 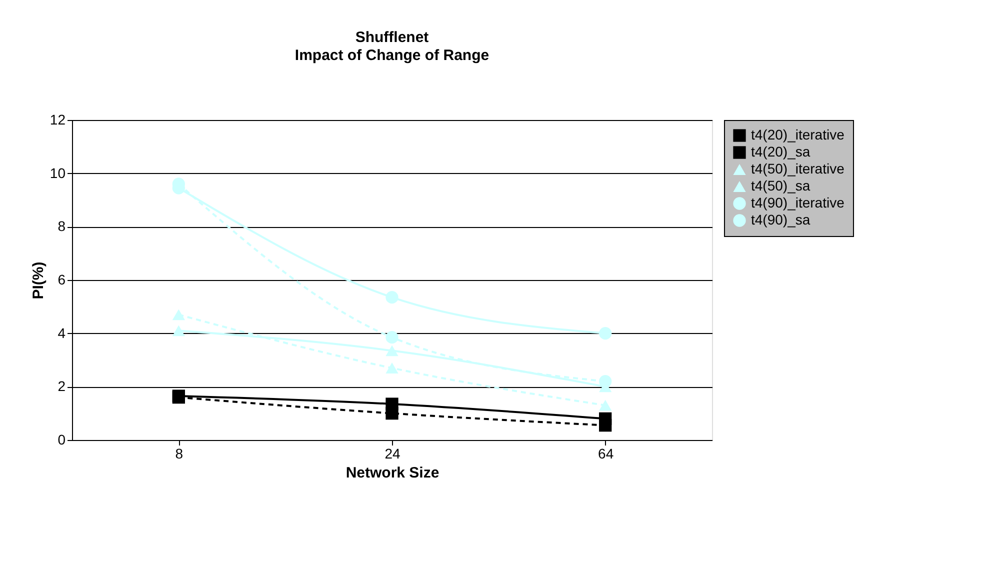 I want to click on legend-label: t4(20)_sa, so click(x=780, y=152).